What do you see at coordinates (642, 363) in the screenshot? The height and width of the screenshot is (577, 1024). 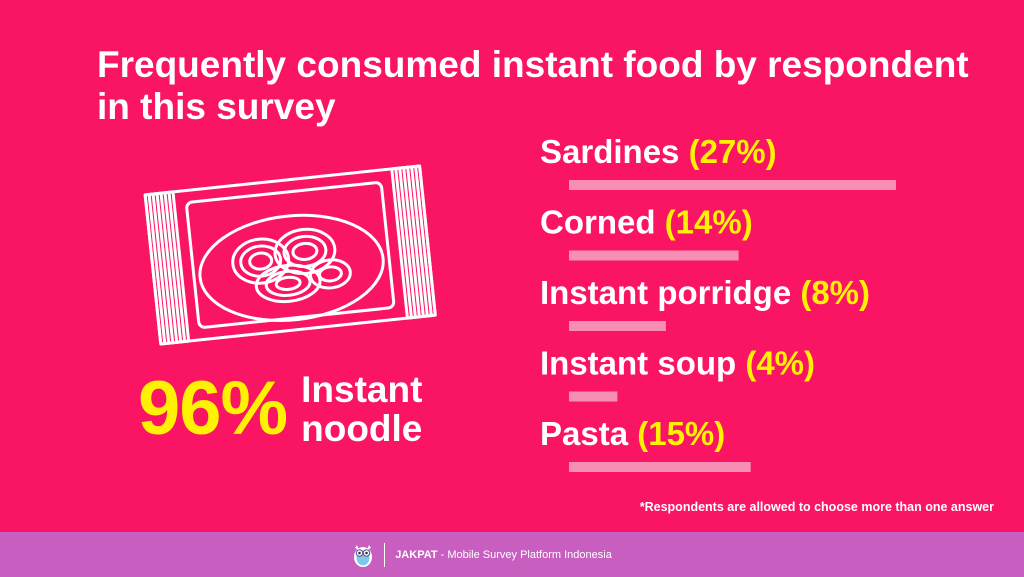 I see `category-label: Instant soup` at bounding box center [642, 363].